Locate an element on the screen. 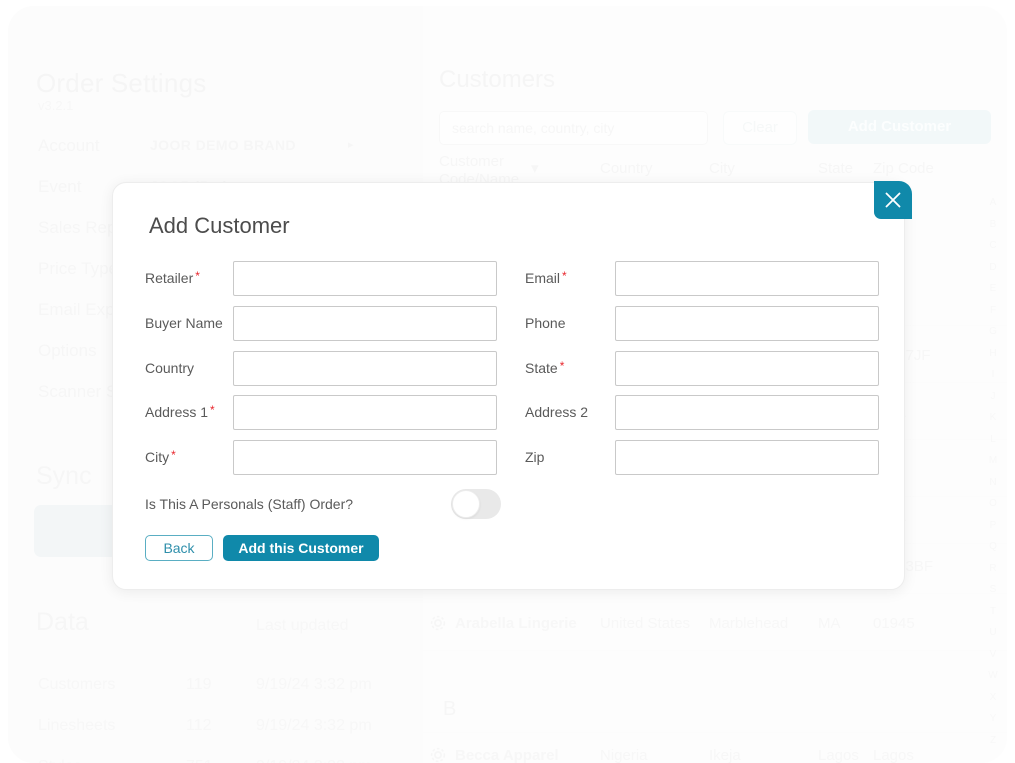 Image resolution: width=1015 pixels, height=763 pixels. alpha-index-letter: W is located at coordinates (993, 675).